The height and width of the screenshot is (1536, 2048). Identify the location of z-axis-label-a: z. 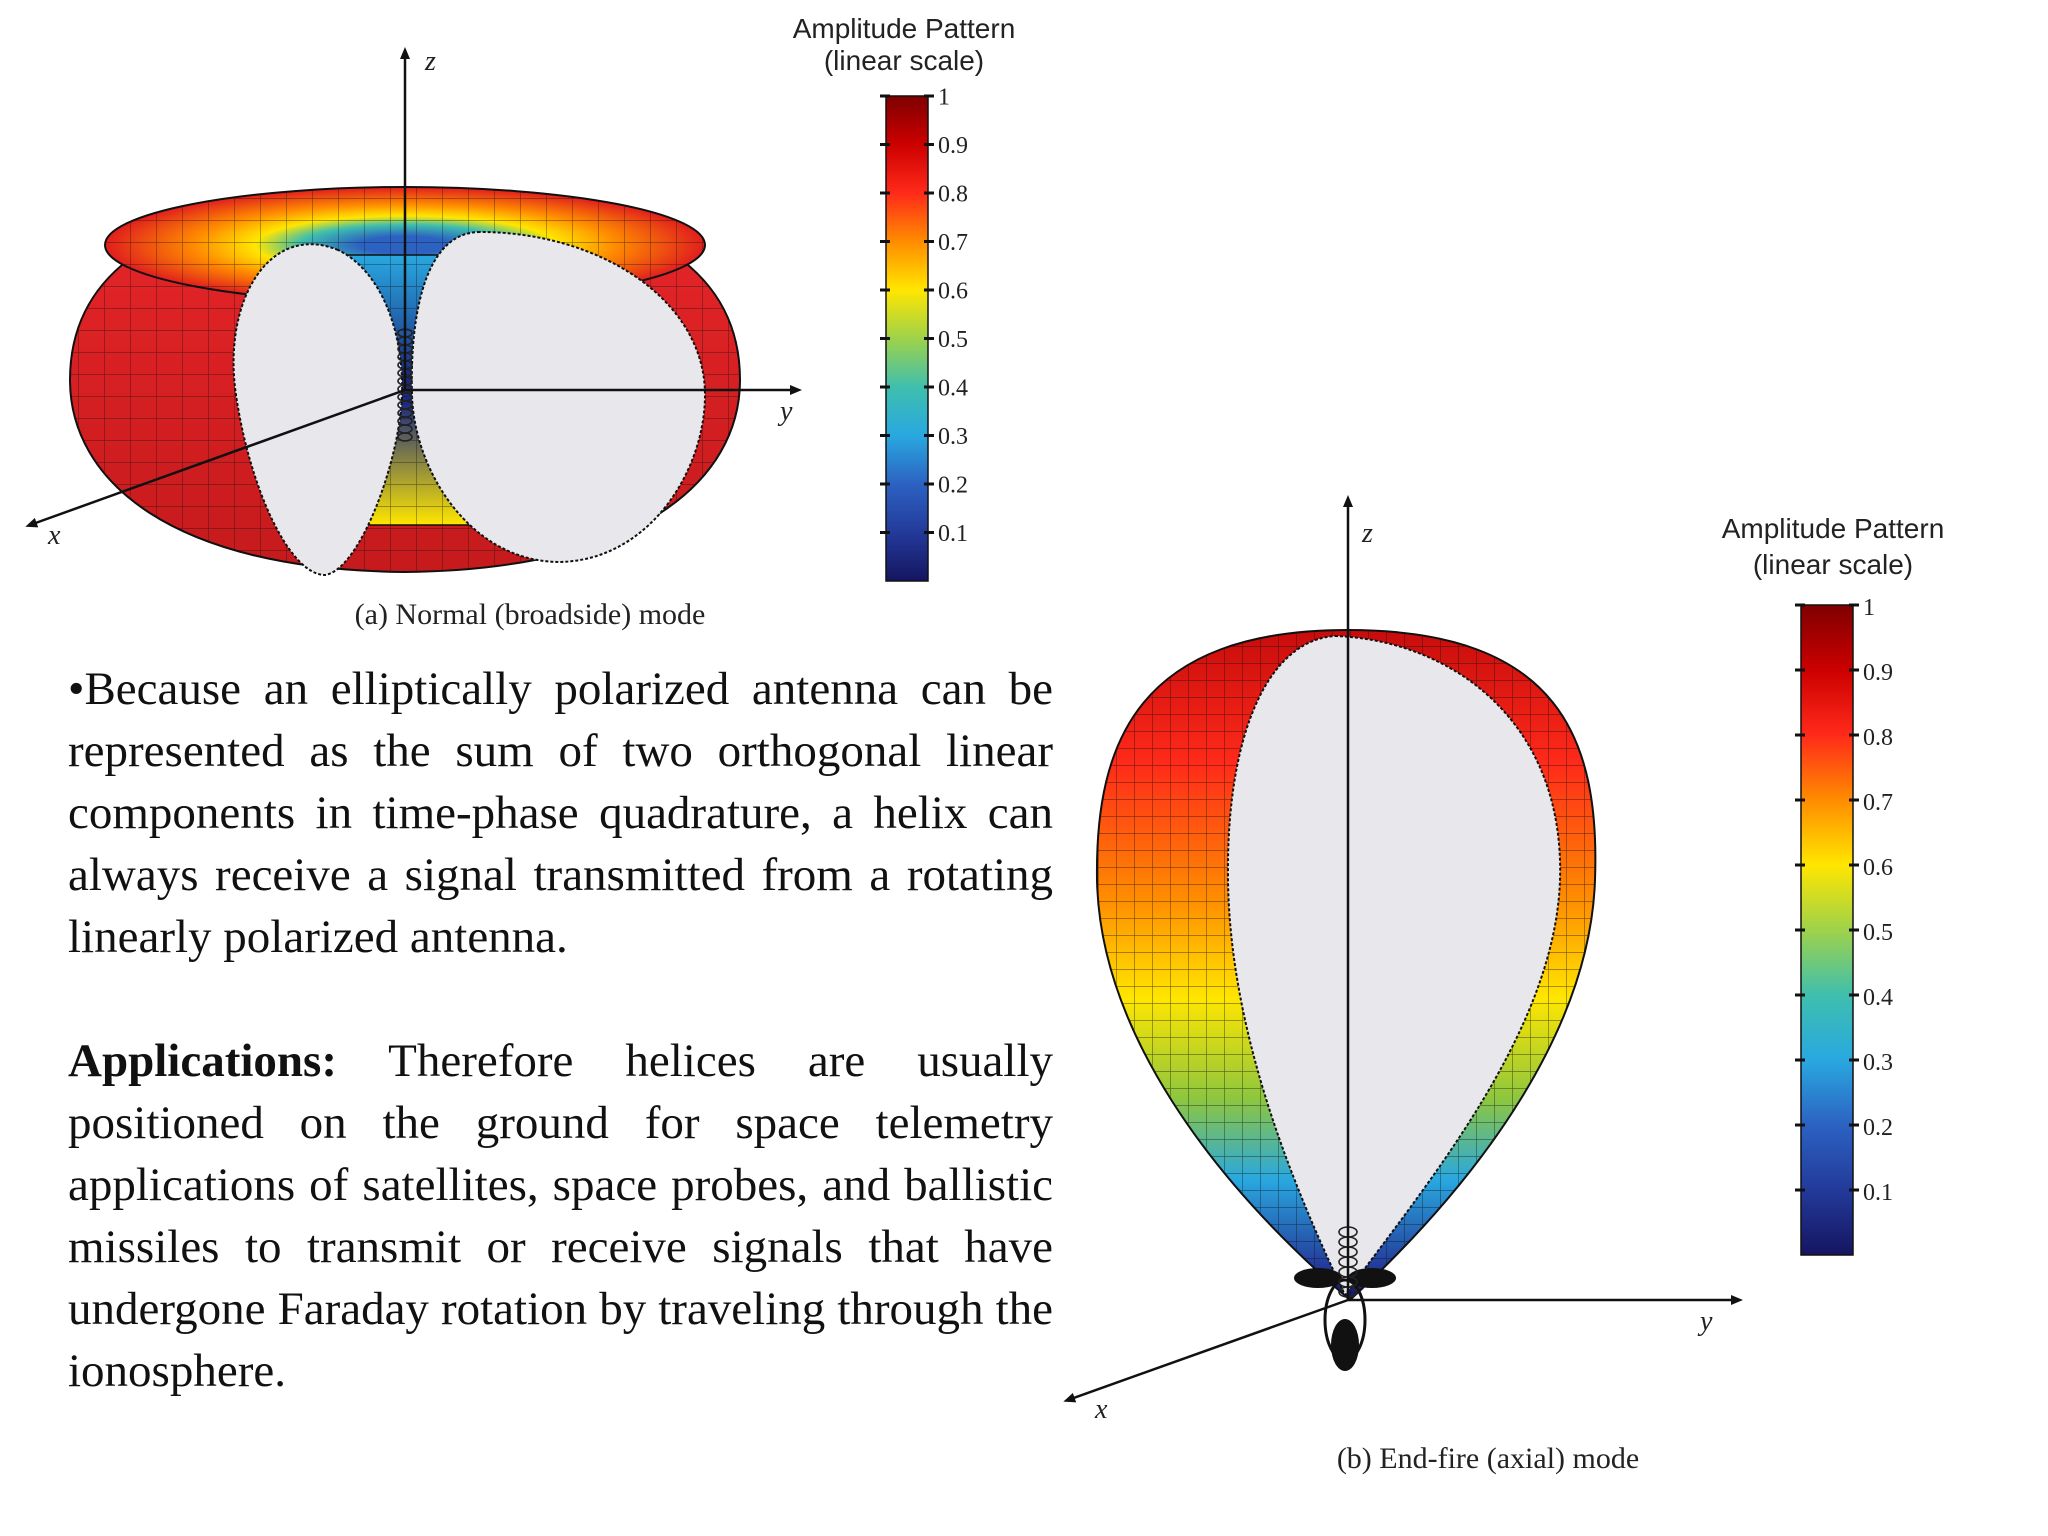
(430, 61).